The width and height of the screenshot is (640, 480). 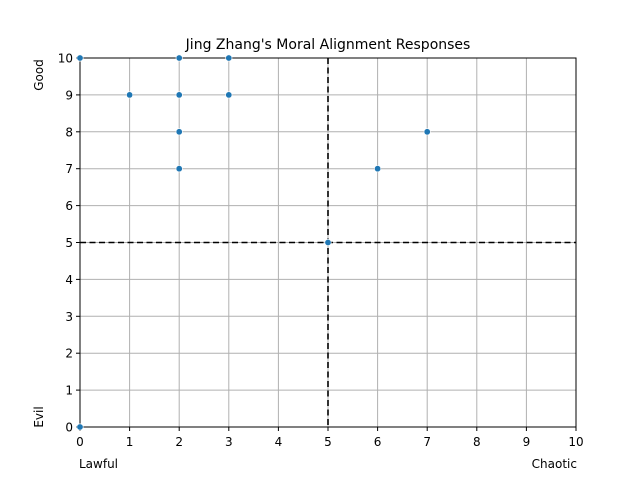 I want to click on x-tick-label: 7, so click(x=427, y=442).